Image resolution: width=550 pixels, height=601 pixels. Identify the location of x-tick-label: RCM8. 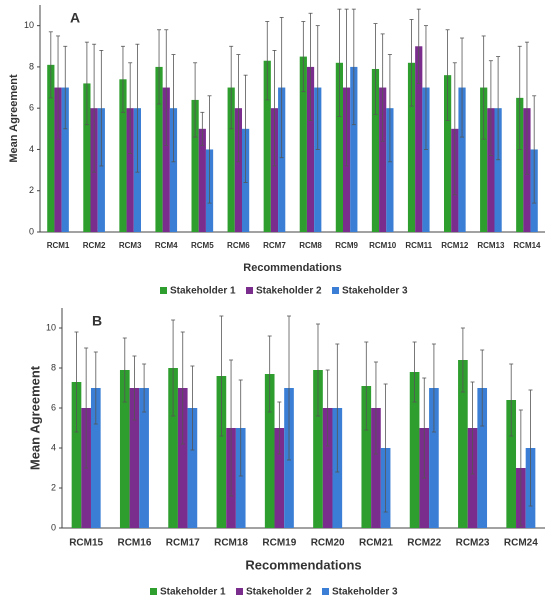
(310, 245).